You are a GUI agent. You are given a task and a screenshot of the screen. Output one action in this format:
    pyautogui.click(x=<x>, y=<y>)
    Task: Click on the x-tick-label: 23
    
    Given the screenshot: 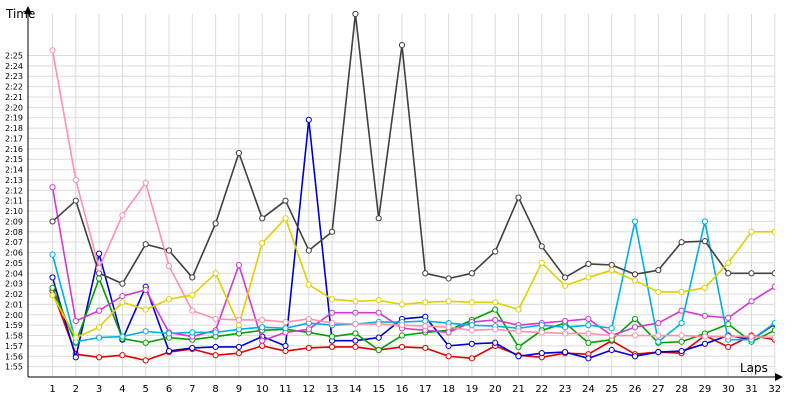 What is the action you would take?
    pyautogui.click(x=565, y=389)
    